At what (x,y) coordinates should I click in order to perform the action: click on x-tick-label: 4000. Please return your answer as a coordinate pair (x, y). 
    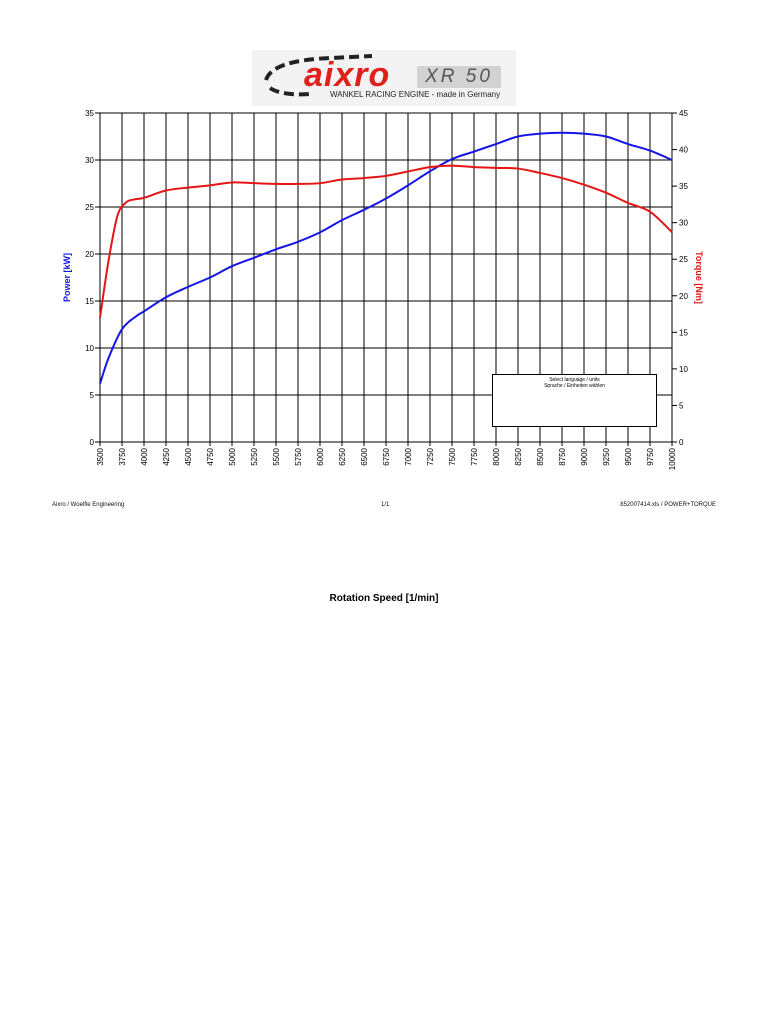
    Looking at the image, I should click on (144, 456).